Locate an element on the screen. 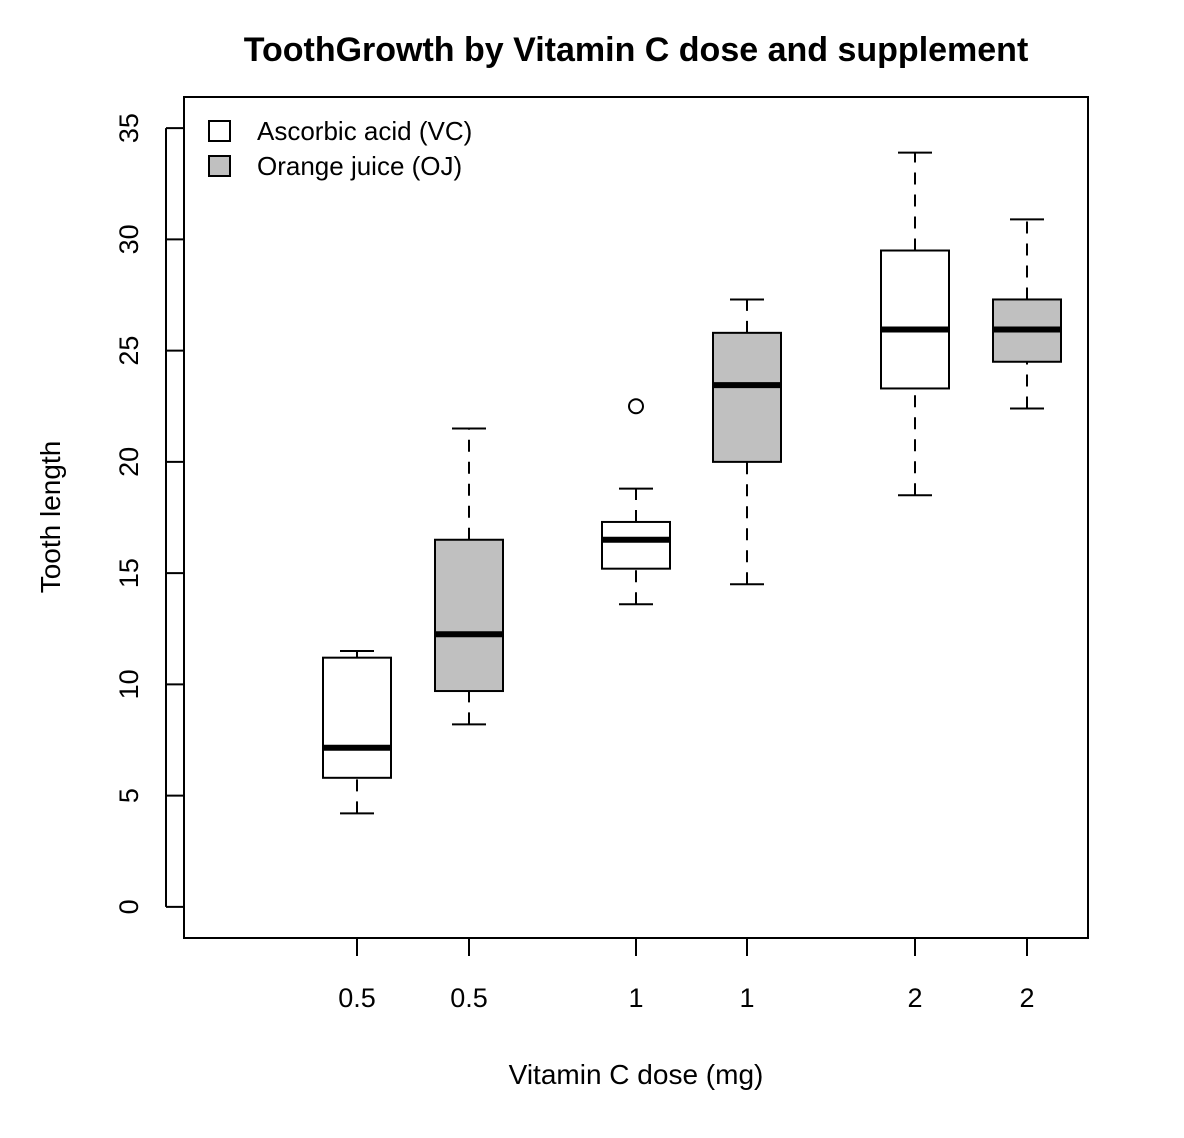 The image size is (1184, 1138). y-tick-label: 25 is located at coordinates (129, 351).